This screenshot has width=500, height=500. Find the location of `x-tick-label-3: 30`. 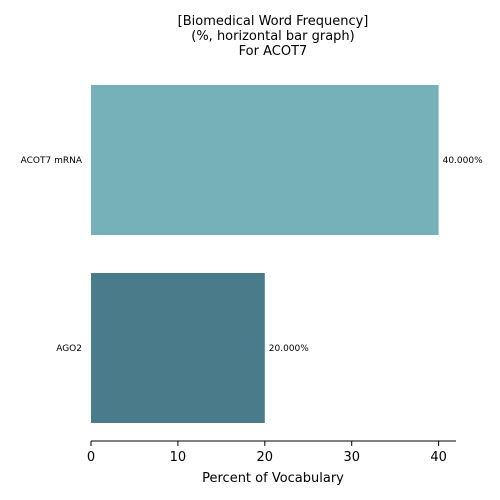

x-tick-label-3: 30 is located at coordinates (351, 457).